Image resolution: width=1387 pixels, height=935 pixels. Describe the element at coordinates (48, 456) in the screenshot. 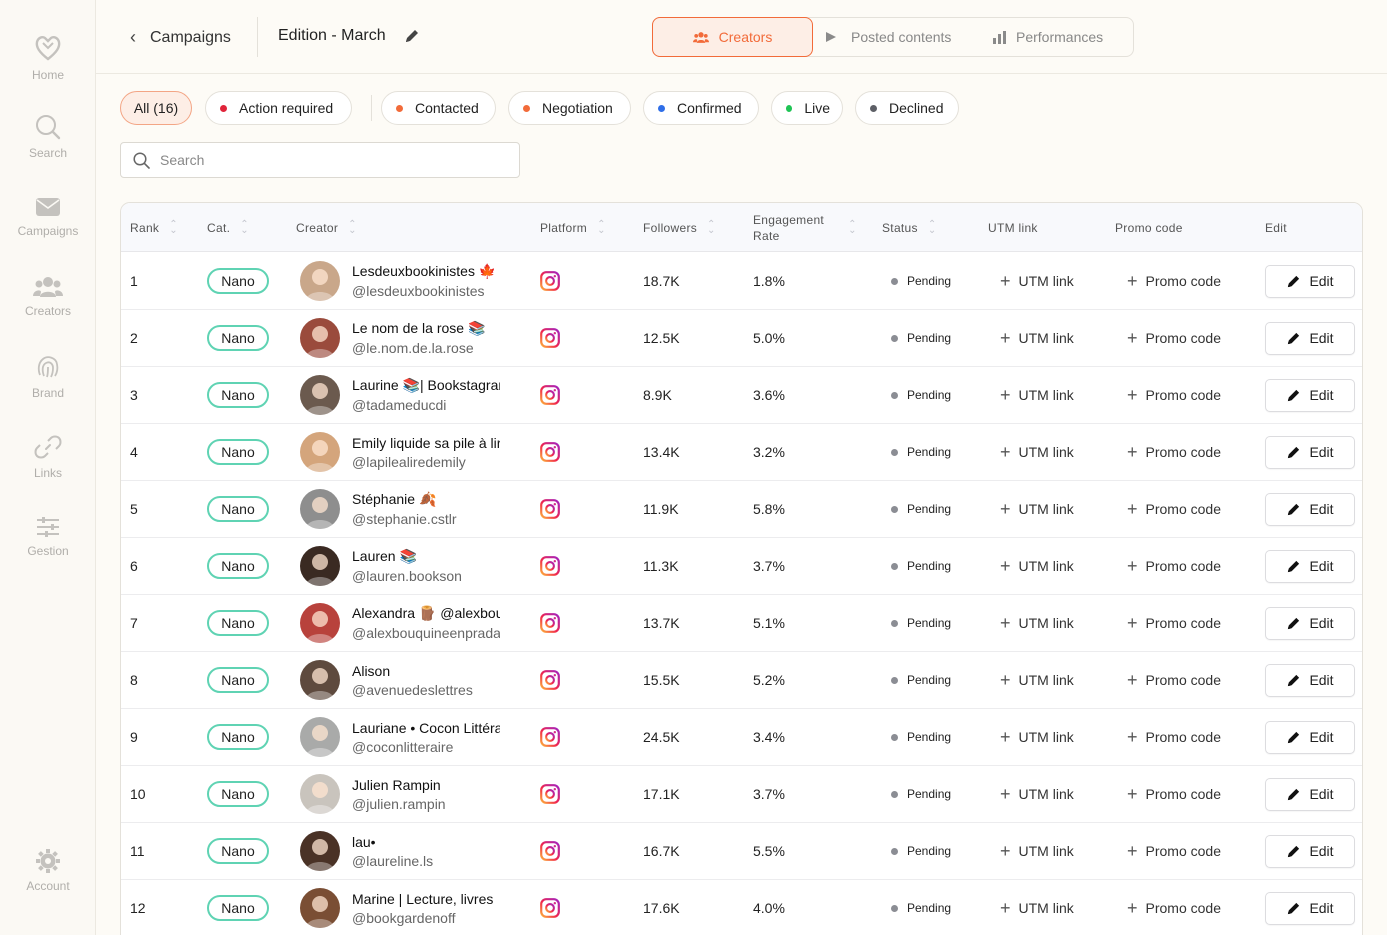

I see `nav-links: Links` at that location.